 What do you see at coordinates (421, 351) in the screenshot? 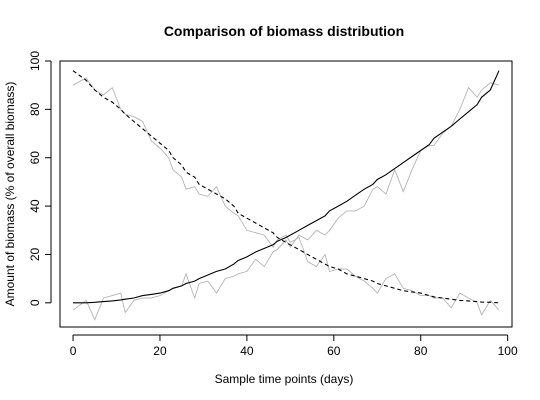
I see `x-tick-label: 80` at bounding box center [421, 351].